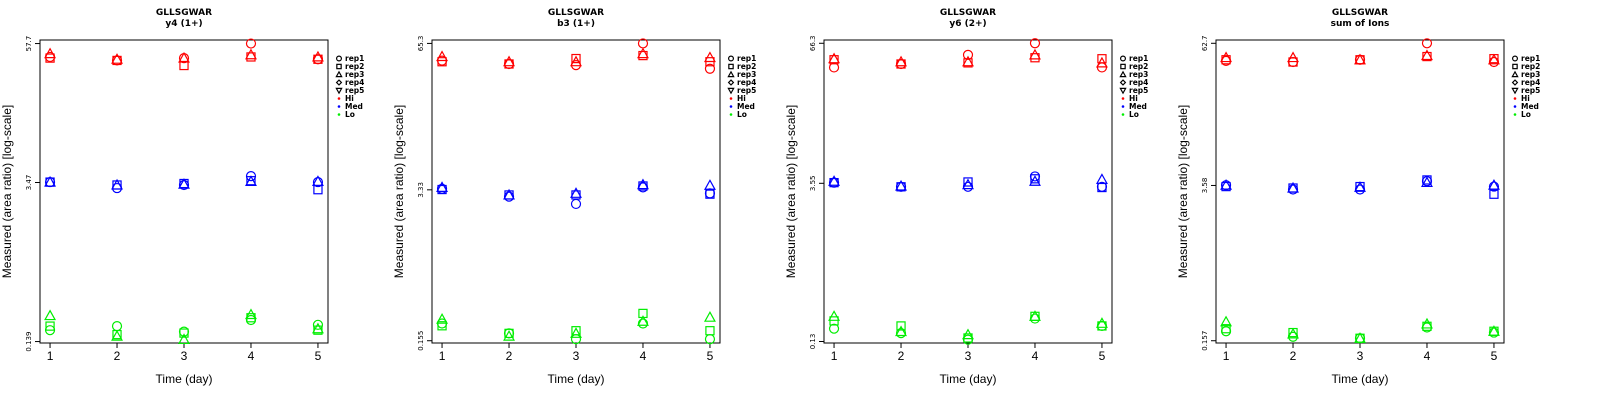  Describe the element at coordinates (813, 342) in the screenshot. I see `y-tick-label: 0.13` at that location.